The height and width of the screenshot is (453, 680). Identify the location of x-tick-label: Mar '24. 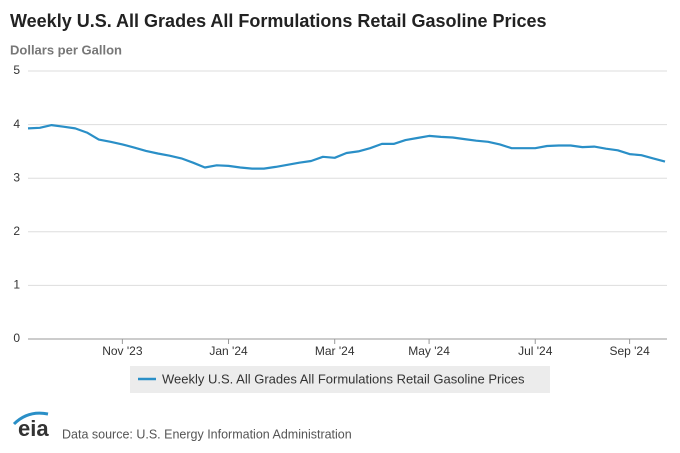
(335, 351).